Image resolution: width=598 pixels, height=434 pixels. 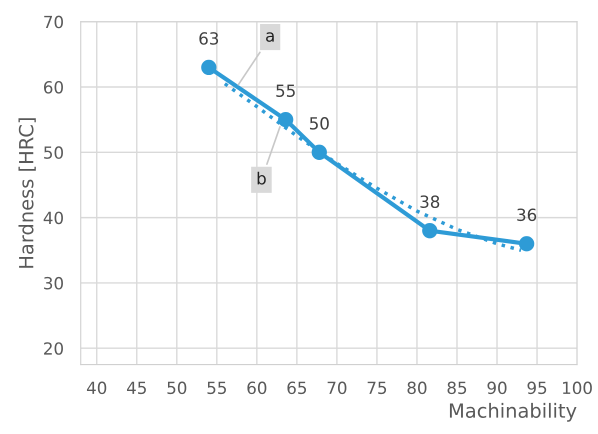 I want to click on data-label: 63, so click(x=208, y=38).